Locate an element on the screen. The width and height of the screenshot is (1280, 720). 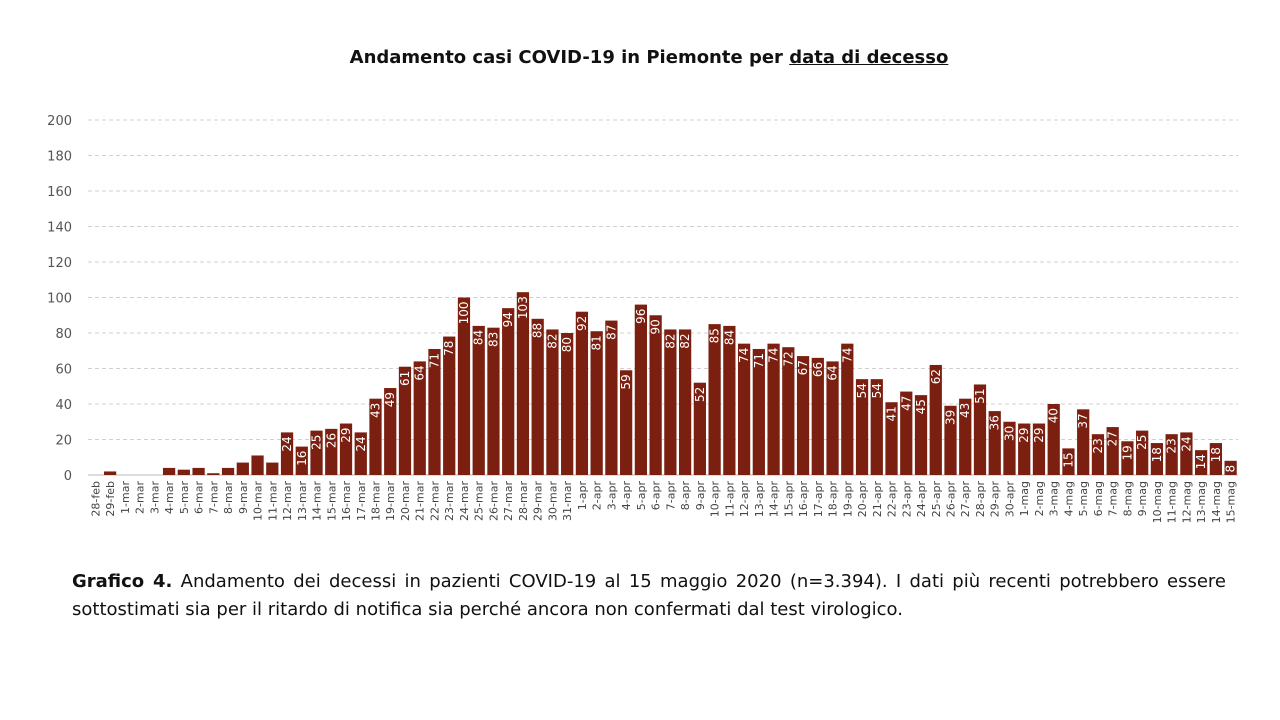
x-tick-label: 21-apr is located at coordinates (877, 499).